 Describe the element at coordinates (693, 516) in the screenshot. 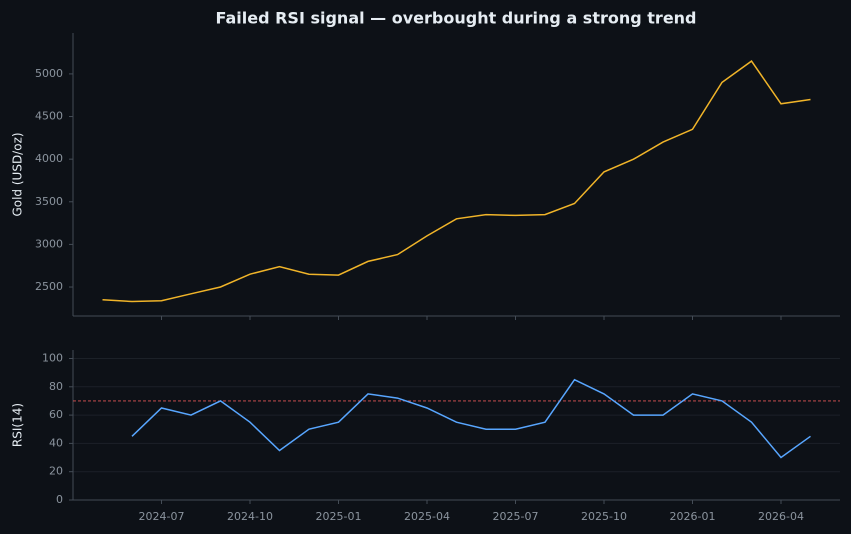

I see `x-tick-label: 2026-01` at that location.